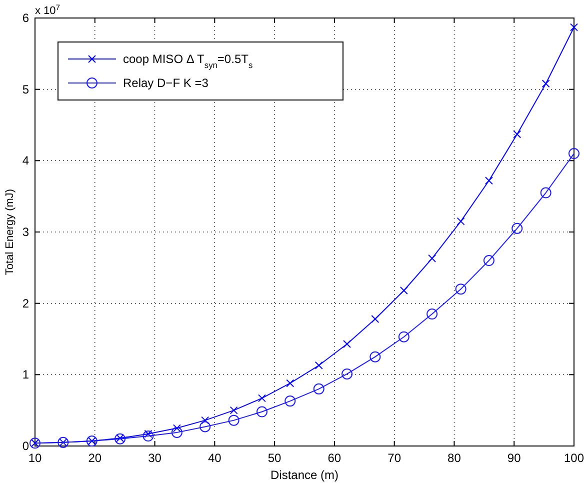  I want to click on x-tick-label: 40, so click(215, 458).